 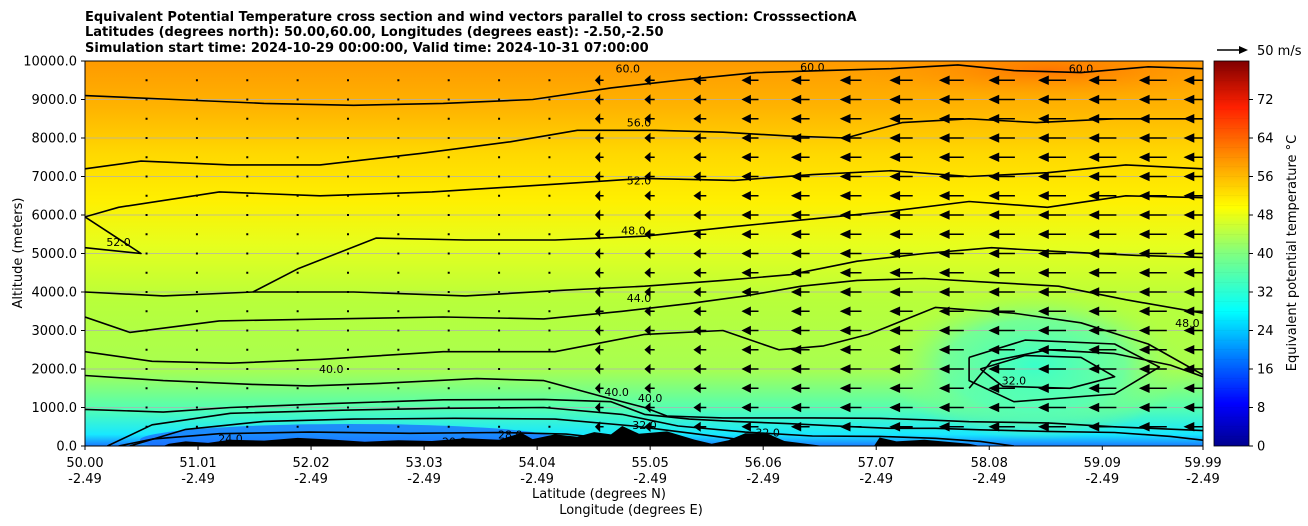 I want to click on colorbar-label: Equivalent potential temperature °C, so click(x=1292, y=253).